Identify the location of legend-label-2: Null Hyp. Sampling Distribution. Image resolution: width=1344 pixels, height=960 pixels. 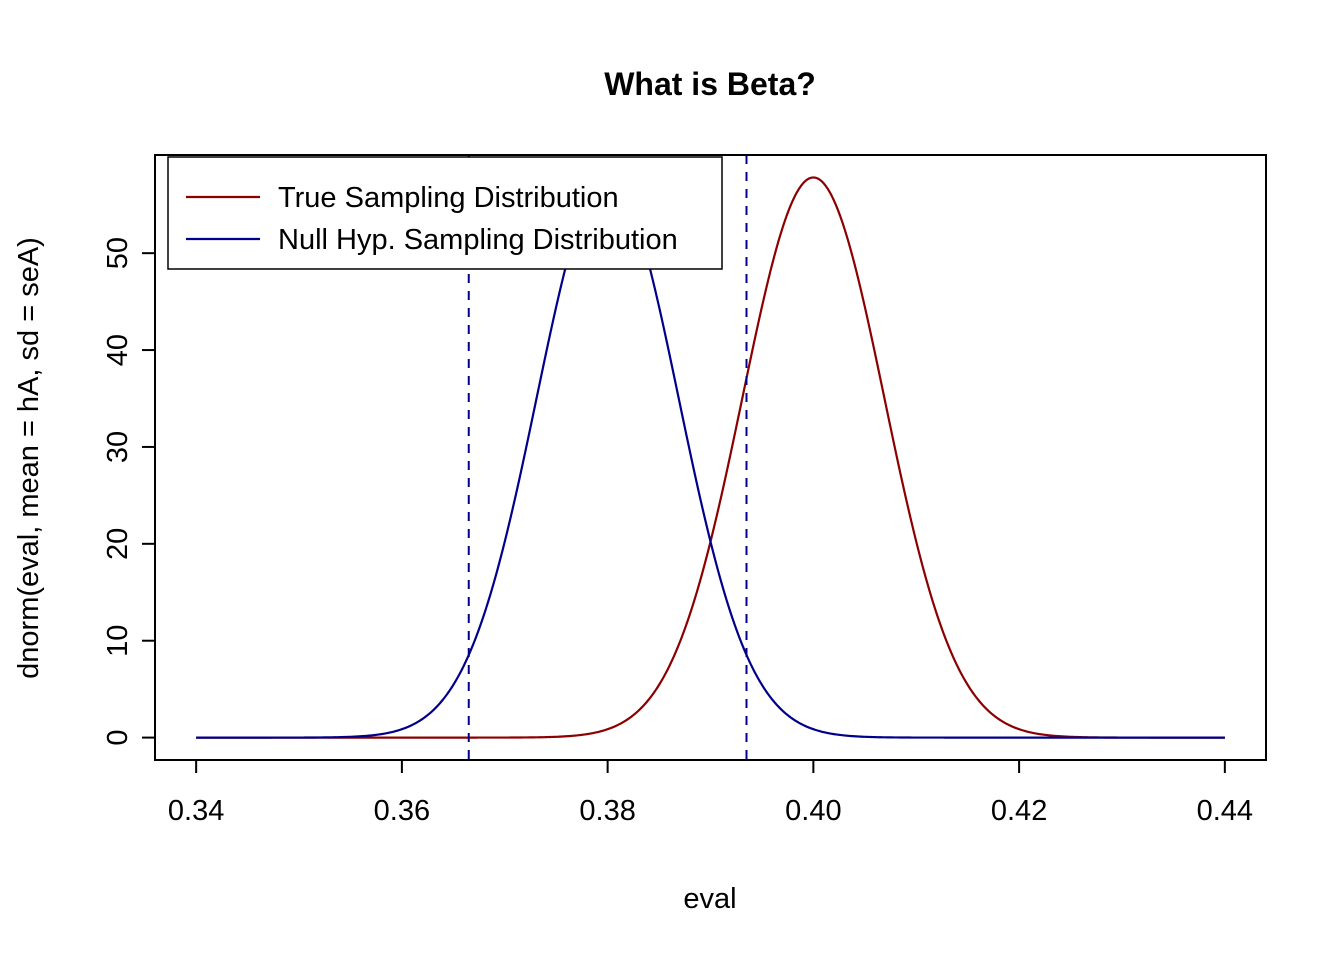
(478, 240).